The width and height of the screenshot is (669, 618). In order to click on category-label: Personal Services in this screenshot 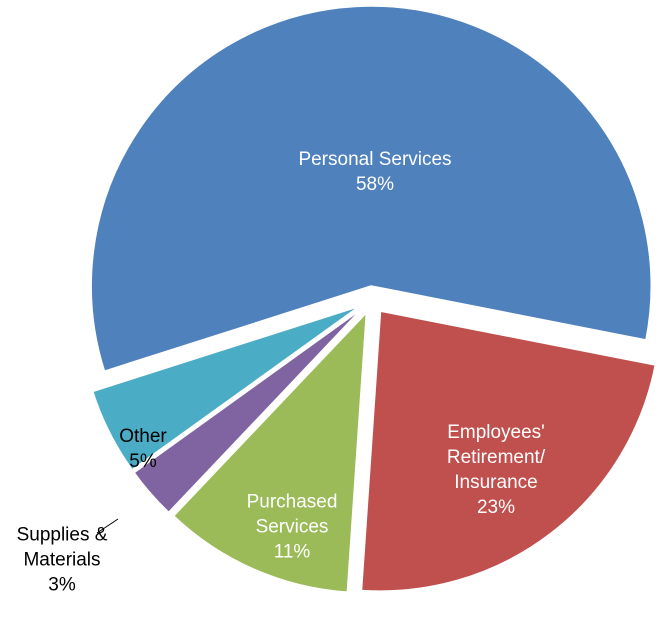, I will do `click(375, 159)`.